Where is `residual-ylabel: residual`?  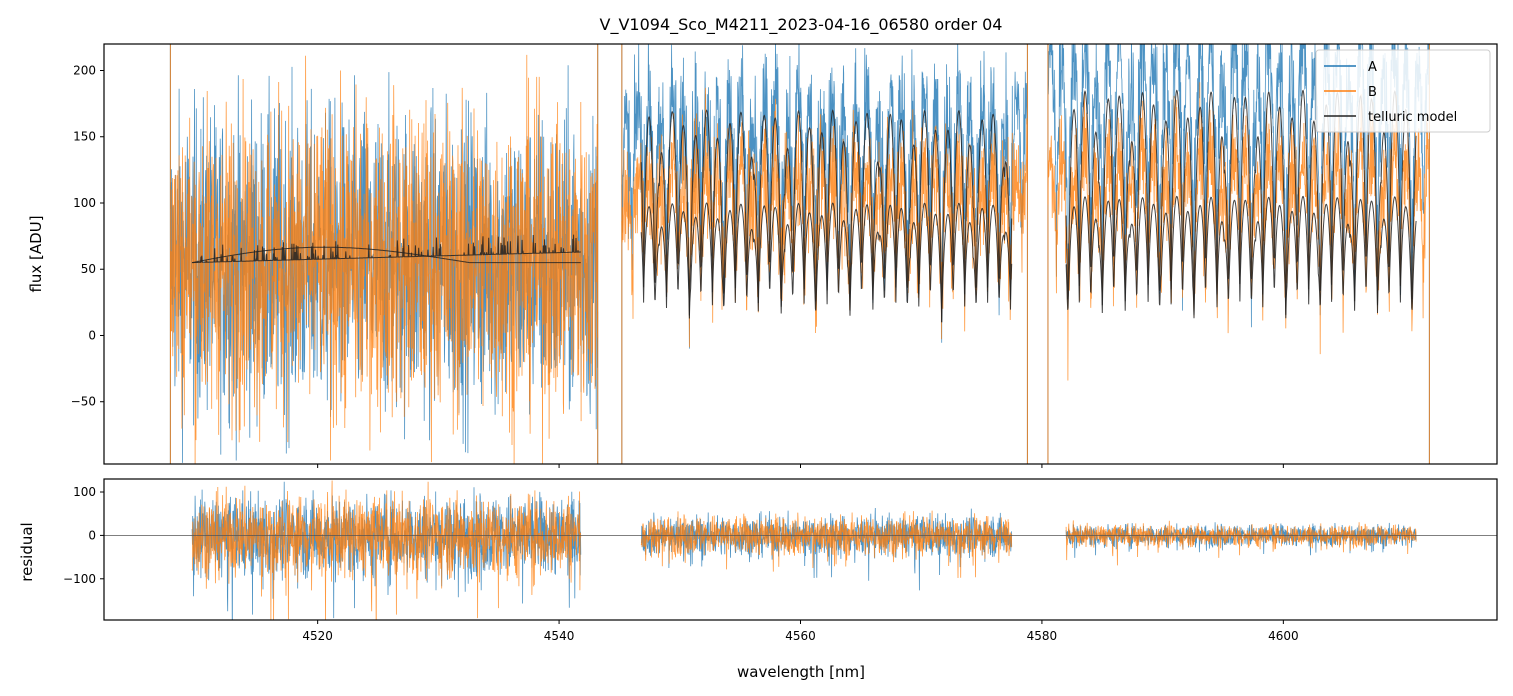 residual-ylabel: residual is located at coordinates (27, 551).